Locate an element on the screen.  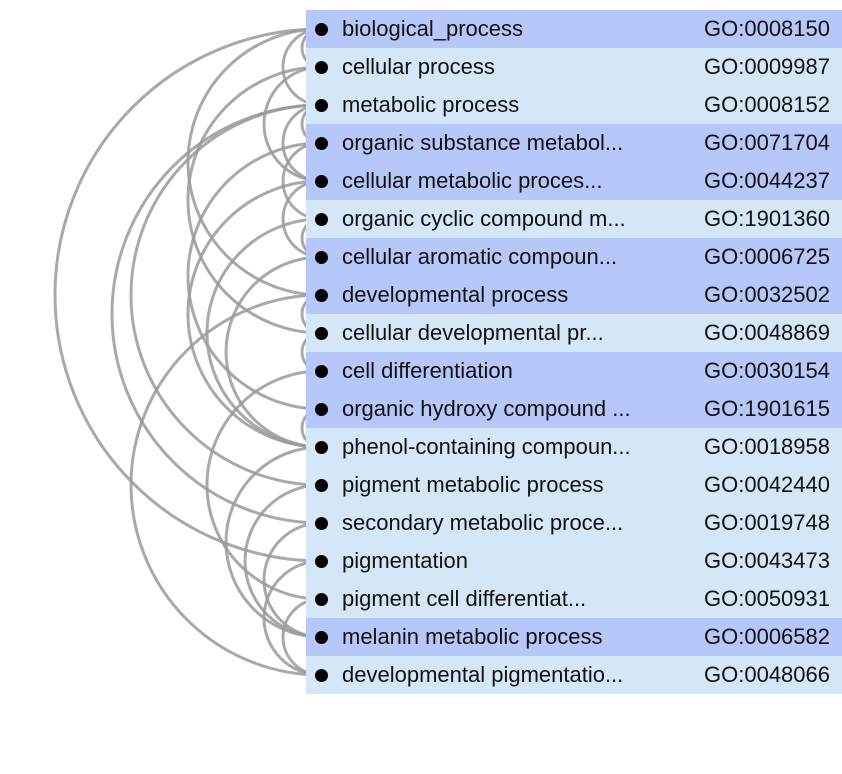
go-term-row: pigmentation GO:0043473 is located at coordinates (574, 561).